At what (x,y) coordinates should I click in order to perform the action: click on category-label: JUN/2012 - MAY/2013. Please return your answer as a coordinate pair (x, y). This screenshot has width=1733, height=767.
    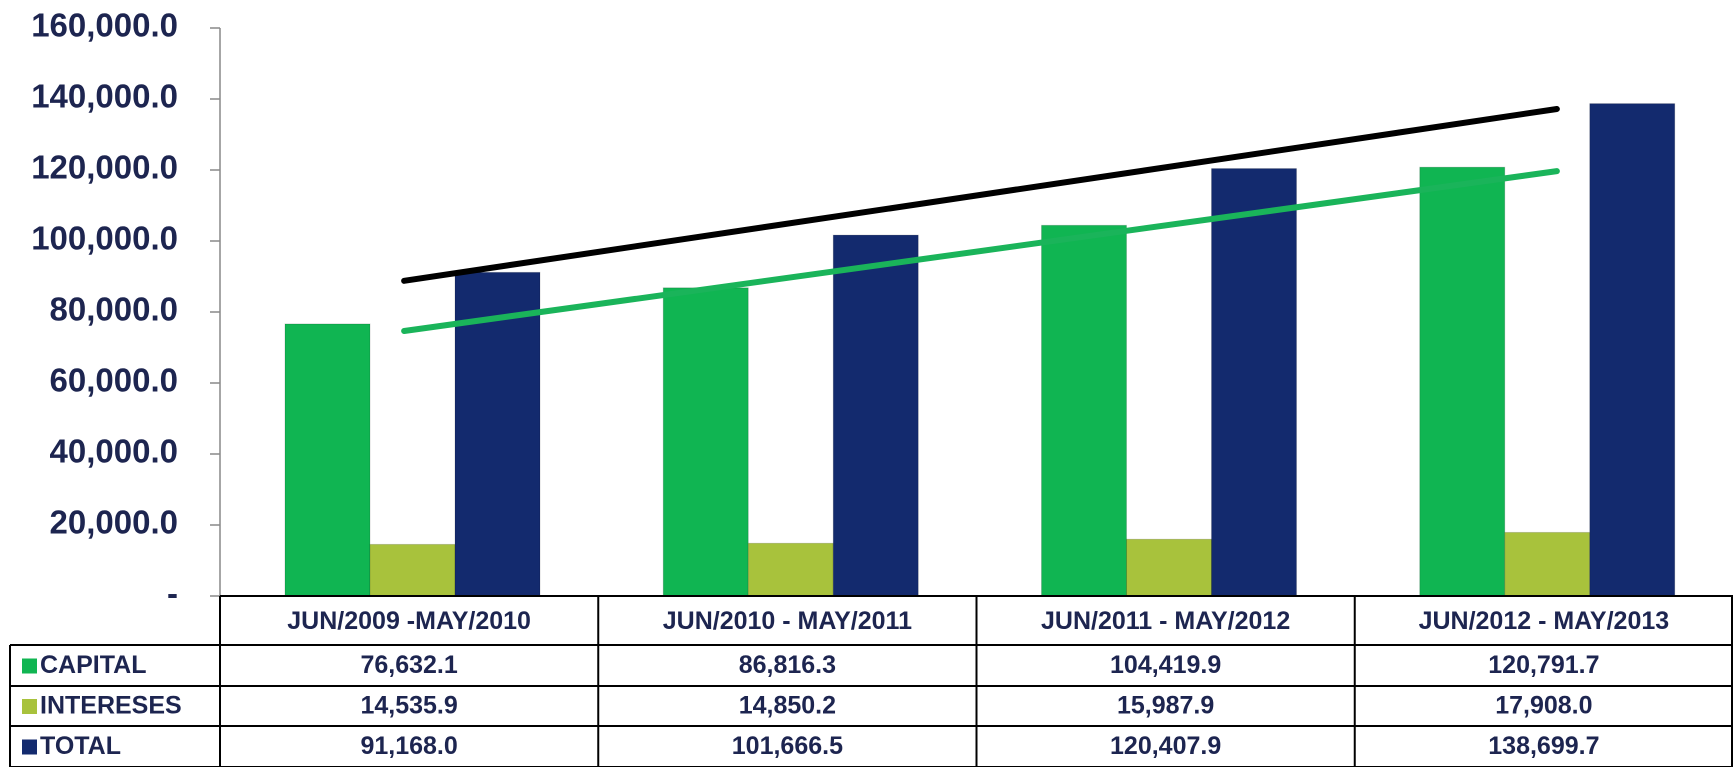
    Looking at the image, I should click on (1544, 621).